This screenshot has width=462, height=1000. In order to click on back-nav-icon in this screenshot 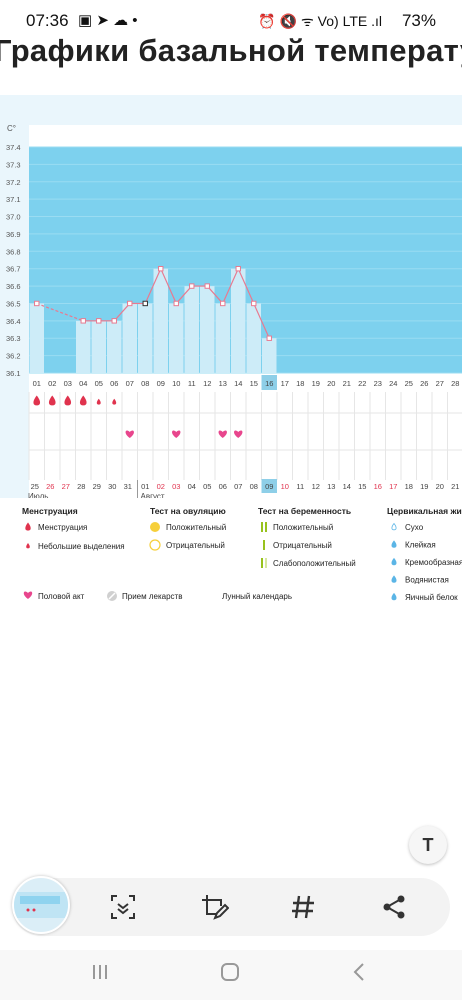, I will do `click(360, 975)`.